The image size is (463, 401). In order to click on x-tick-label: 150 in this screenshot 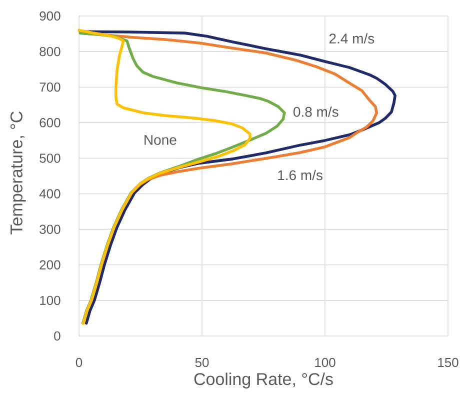, I will do `click(448, 363)`.